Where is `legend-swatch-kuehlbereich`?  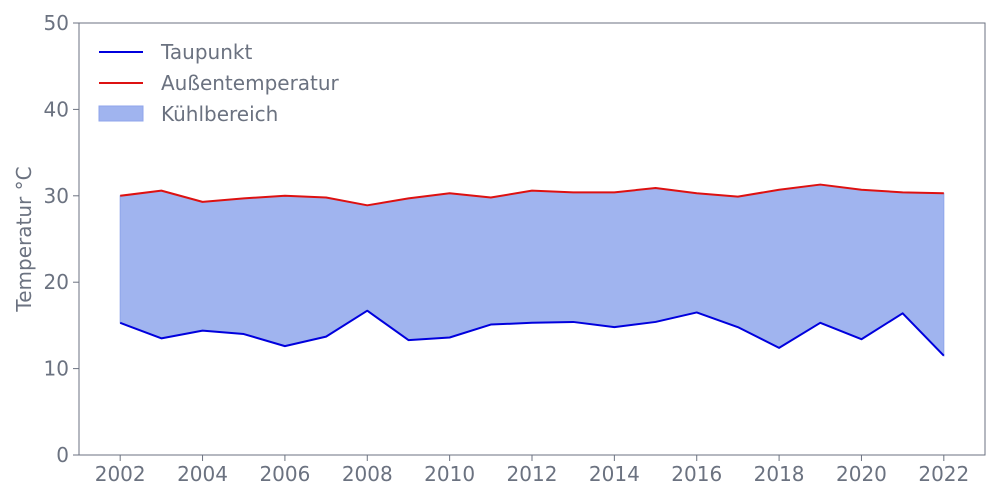
legend-swatch-kuehlbereich is located at coordinates (121, 113).